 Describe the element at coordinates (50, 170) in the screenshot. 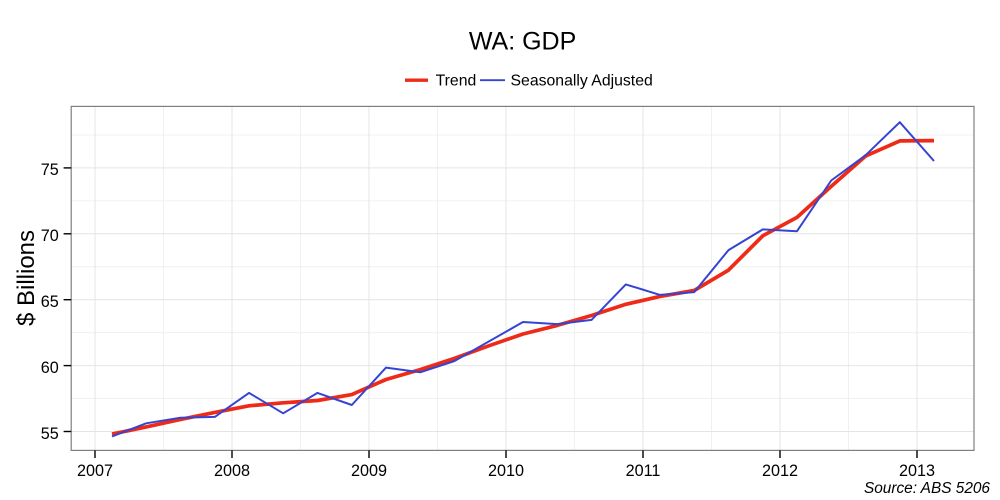

I see `svg-text: 75` at that location.